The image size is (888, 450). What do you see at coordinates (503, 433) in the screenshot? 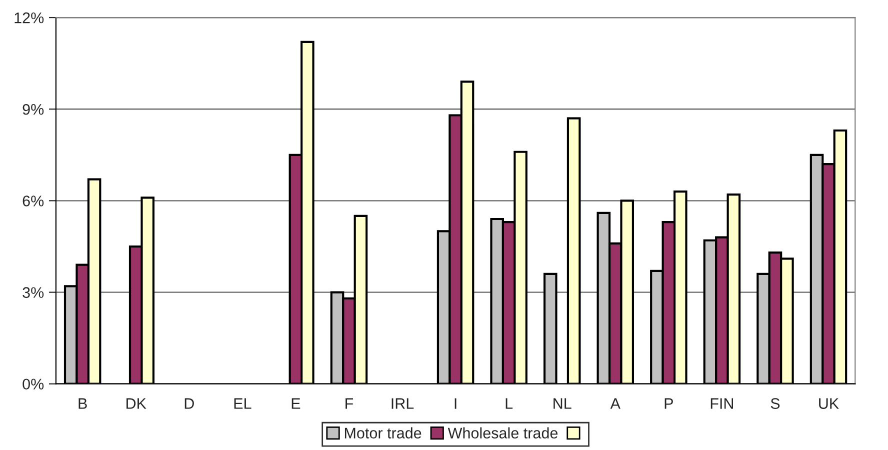
I see `legend-label: Wholesale trade` at bounding box center [503, 433].